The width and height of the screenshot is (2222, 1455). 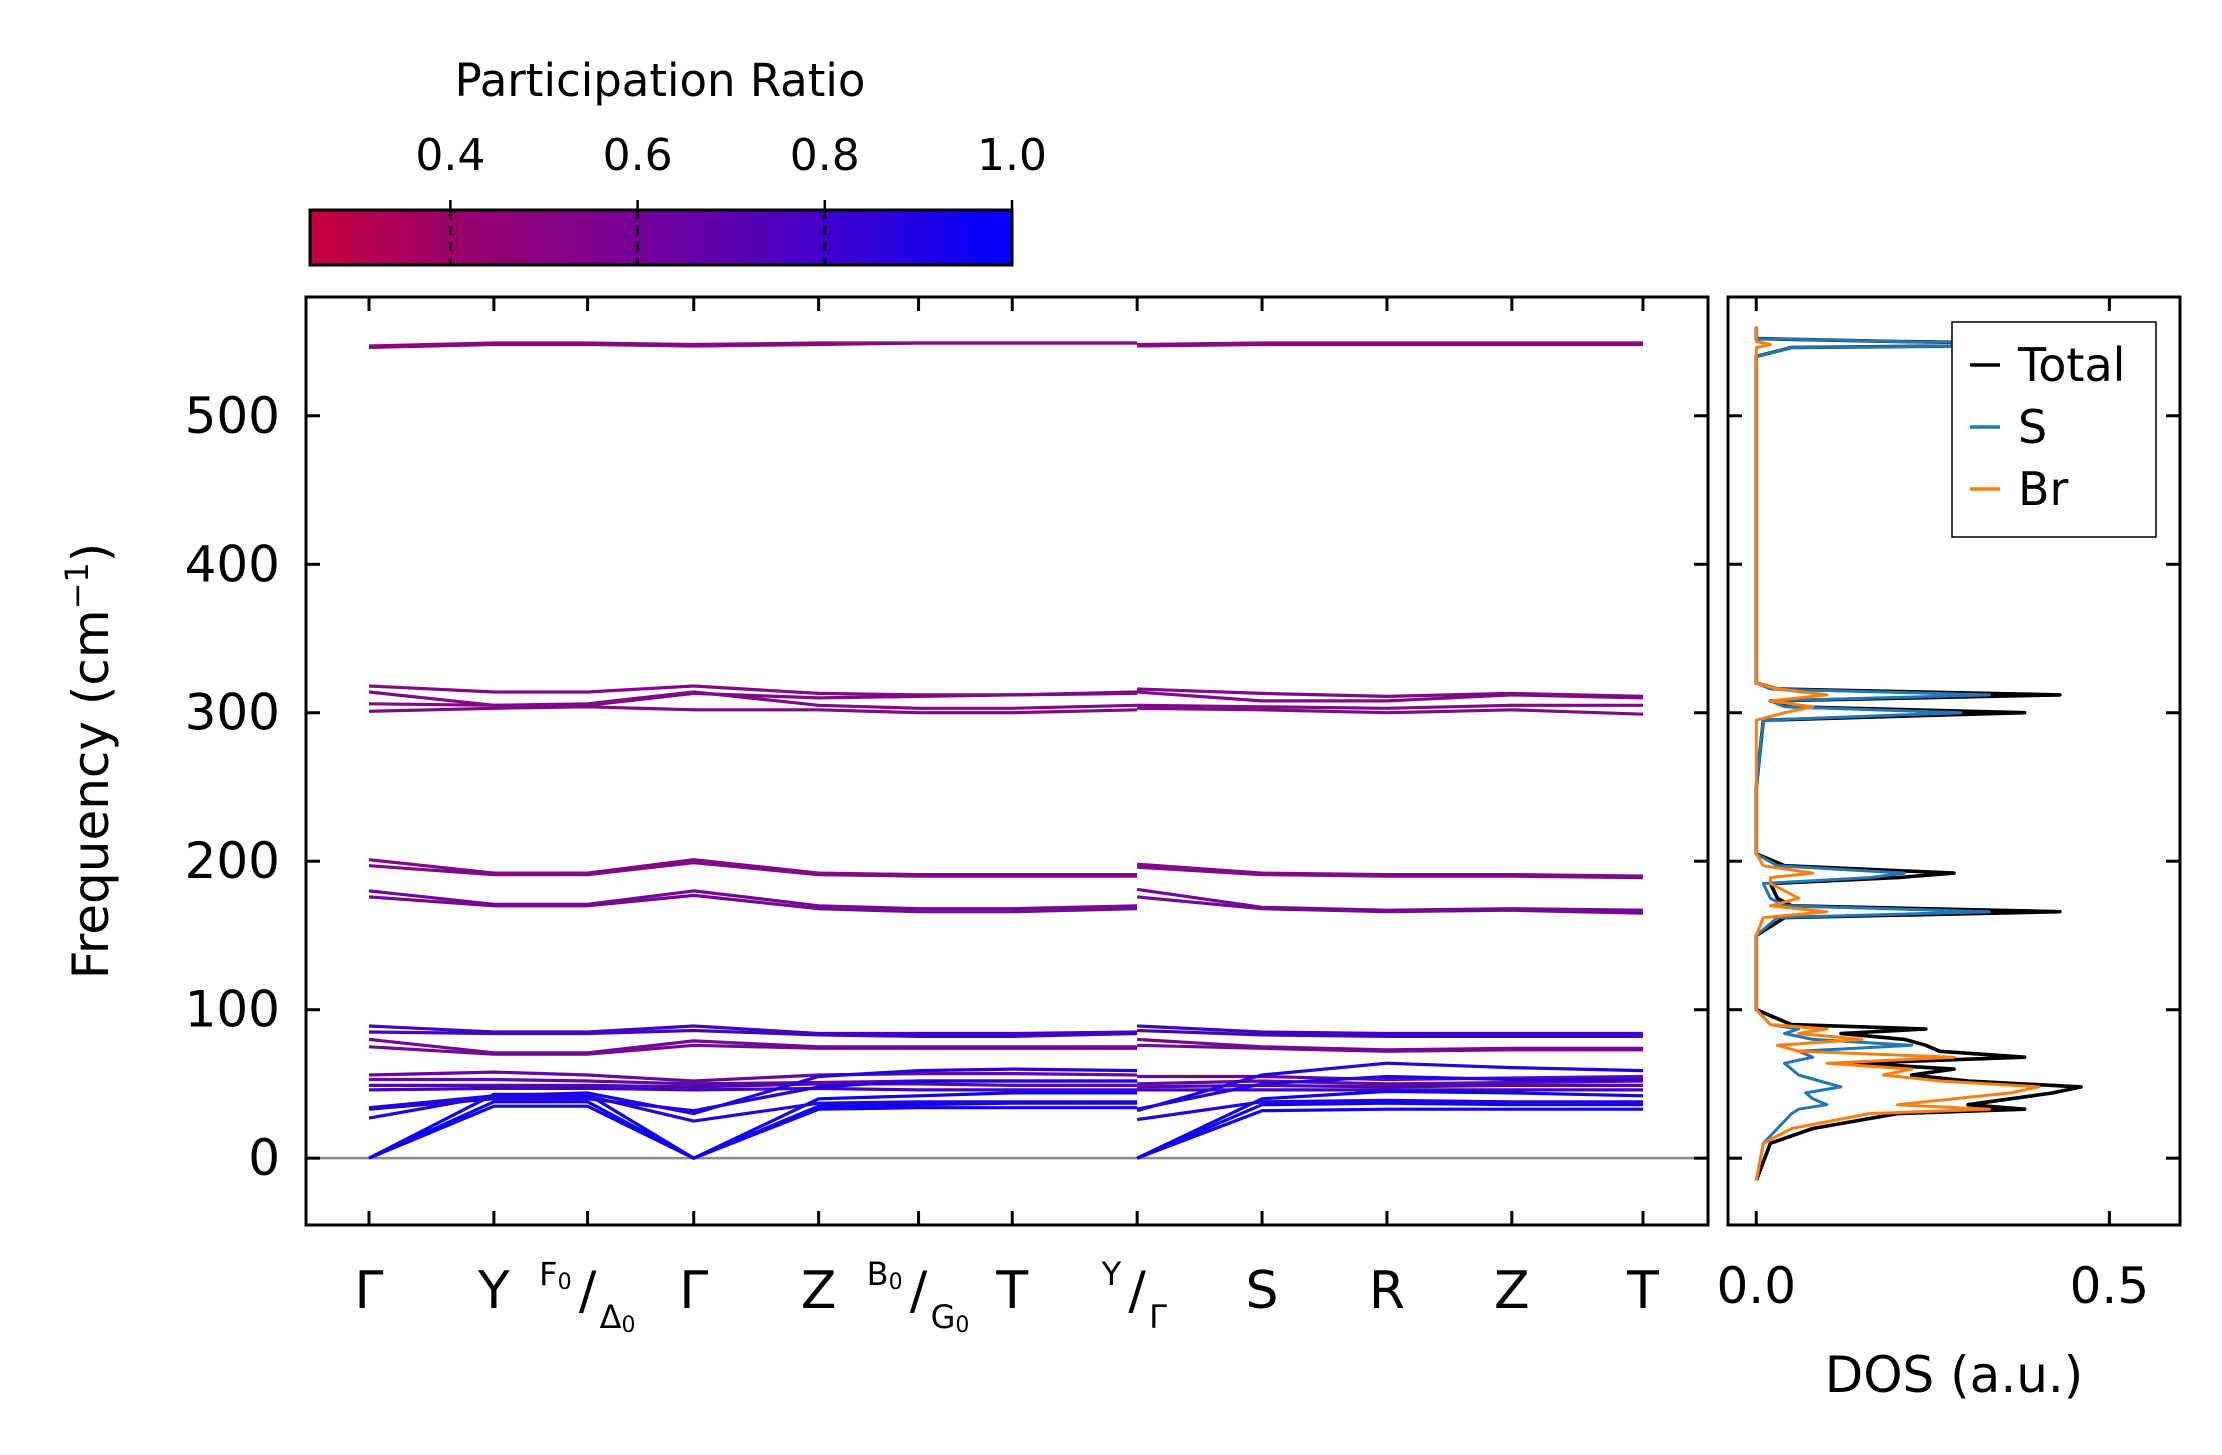 I want to click on colorbar-title: Participation Ratio, so click(x=660, y=80).